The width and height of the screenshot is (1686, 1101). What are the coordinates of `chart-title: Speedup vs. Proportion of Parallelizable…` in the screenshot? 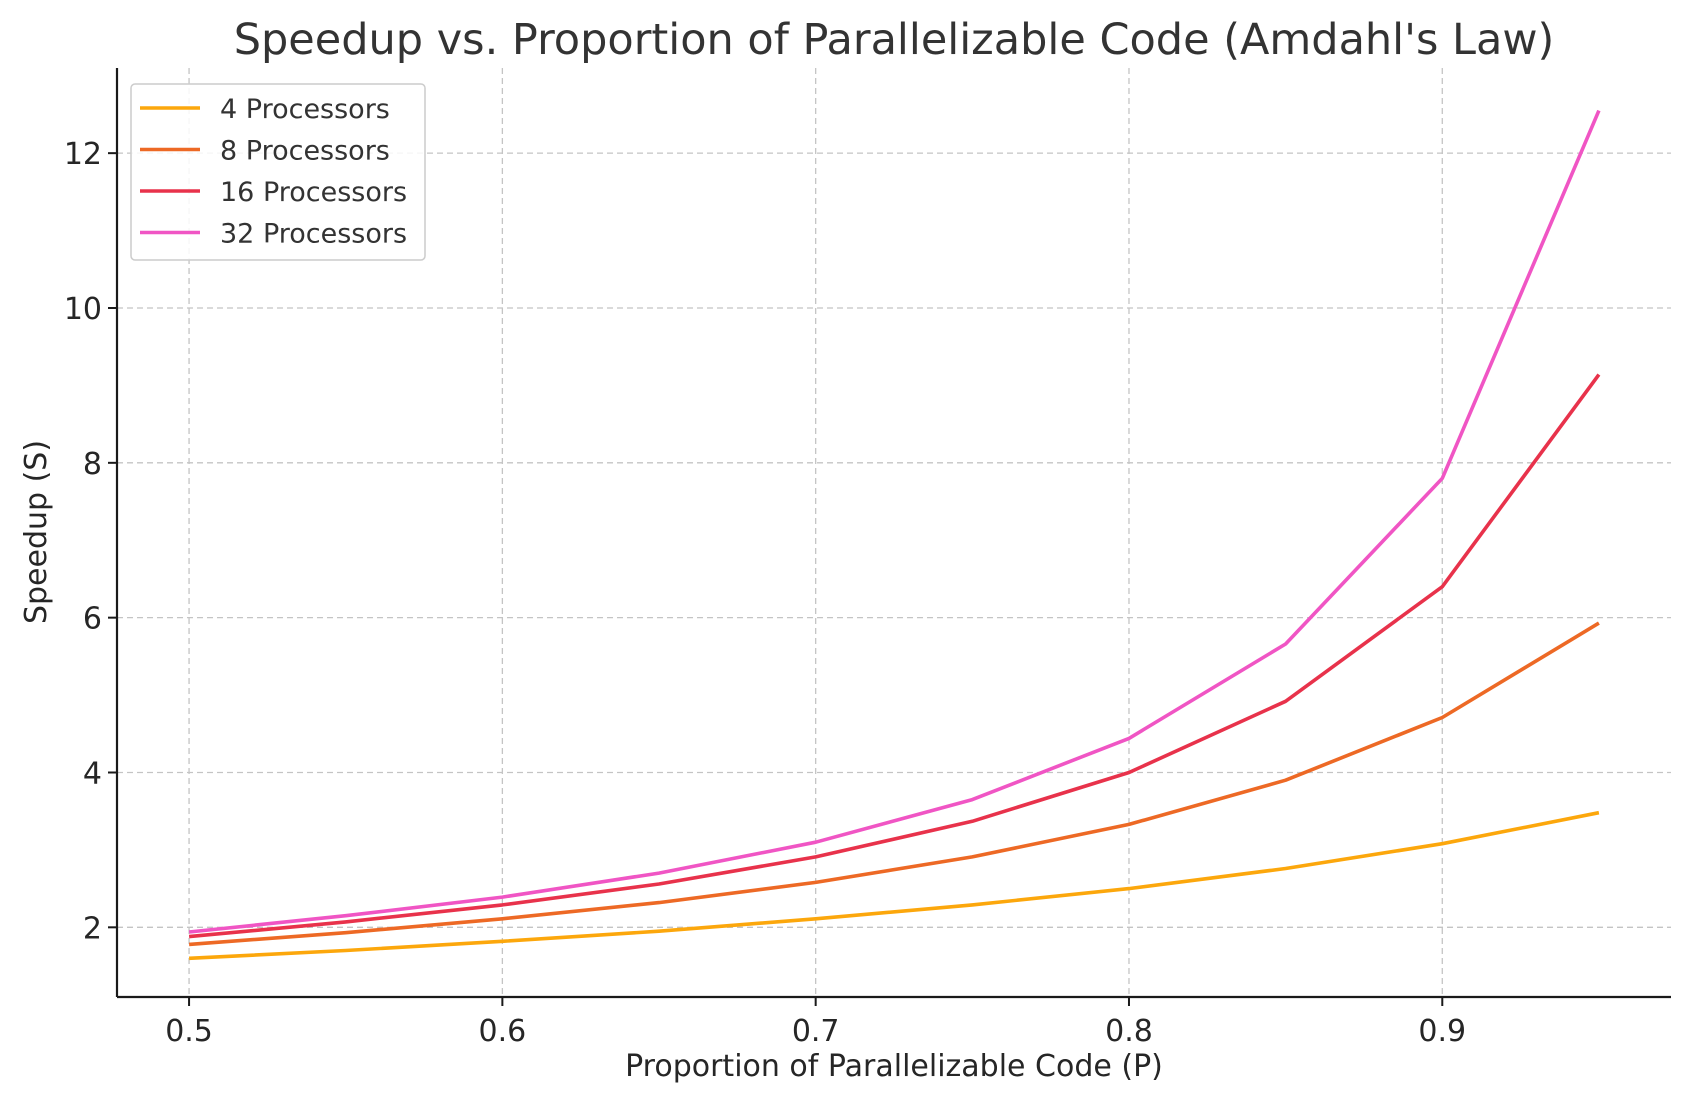 It's located at (894, 40).